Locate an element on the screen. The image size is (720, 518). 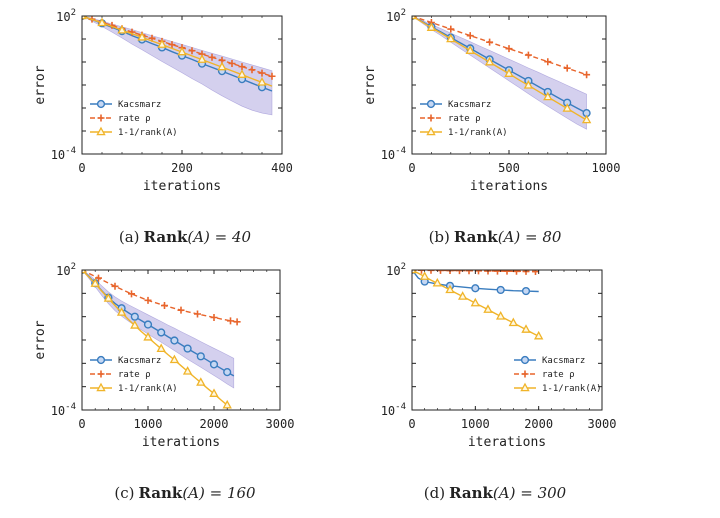
caption-d: (d) Rank(A) = 300 is located at coordinates (495, 493).